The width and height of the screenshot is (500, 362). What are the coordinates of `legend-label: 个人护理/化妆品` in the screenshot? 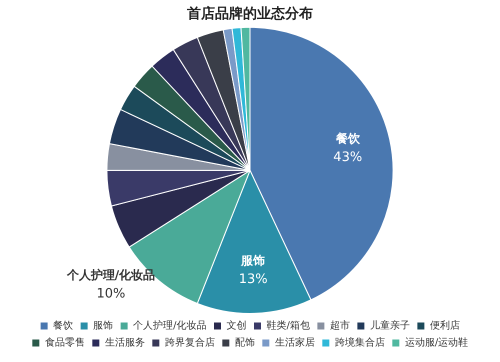 It's located at (170, 326).